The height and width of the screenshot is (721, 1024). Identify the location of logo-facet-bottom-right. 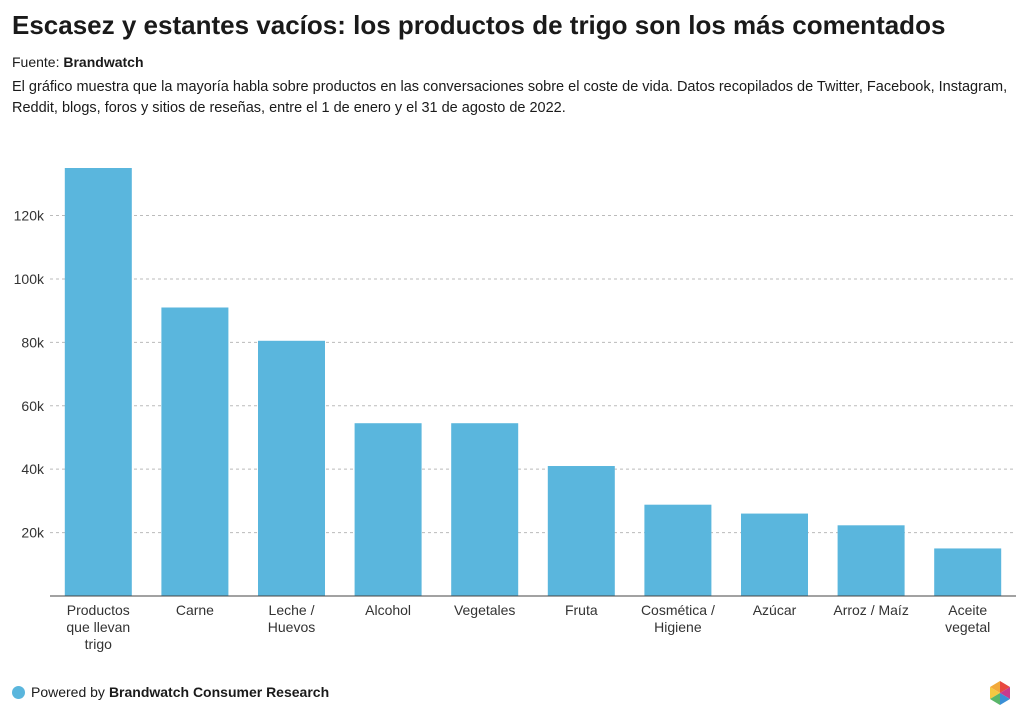
(1005, 699).